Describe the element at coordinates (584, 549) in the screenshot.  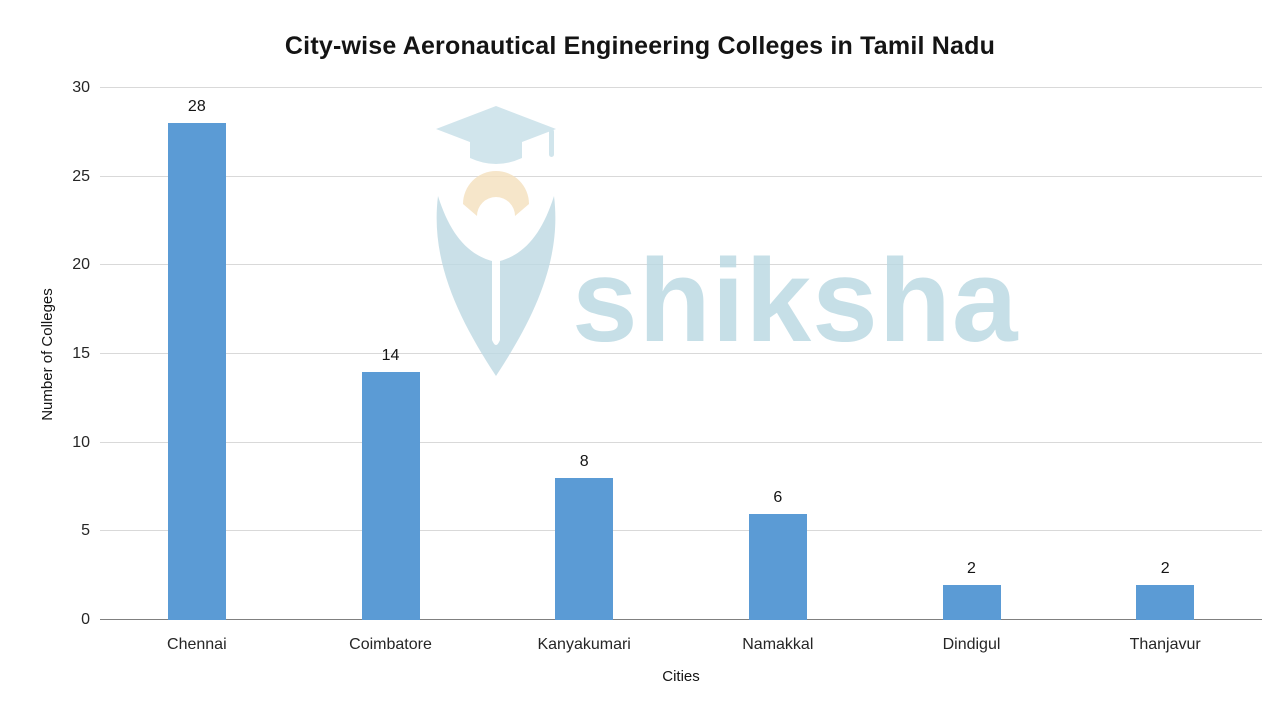
I see `bar-kanyakumari` at that location.